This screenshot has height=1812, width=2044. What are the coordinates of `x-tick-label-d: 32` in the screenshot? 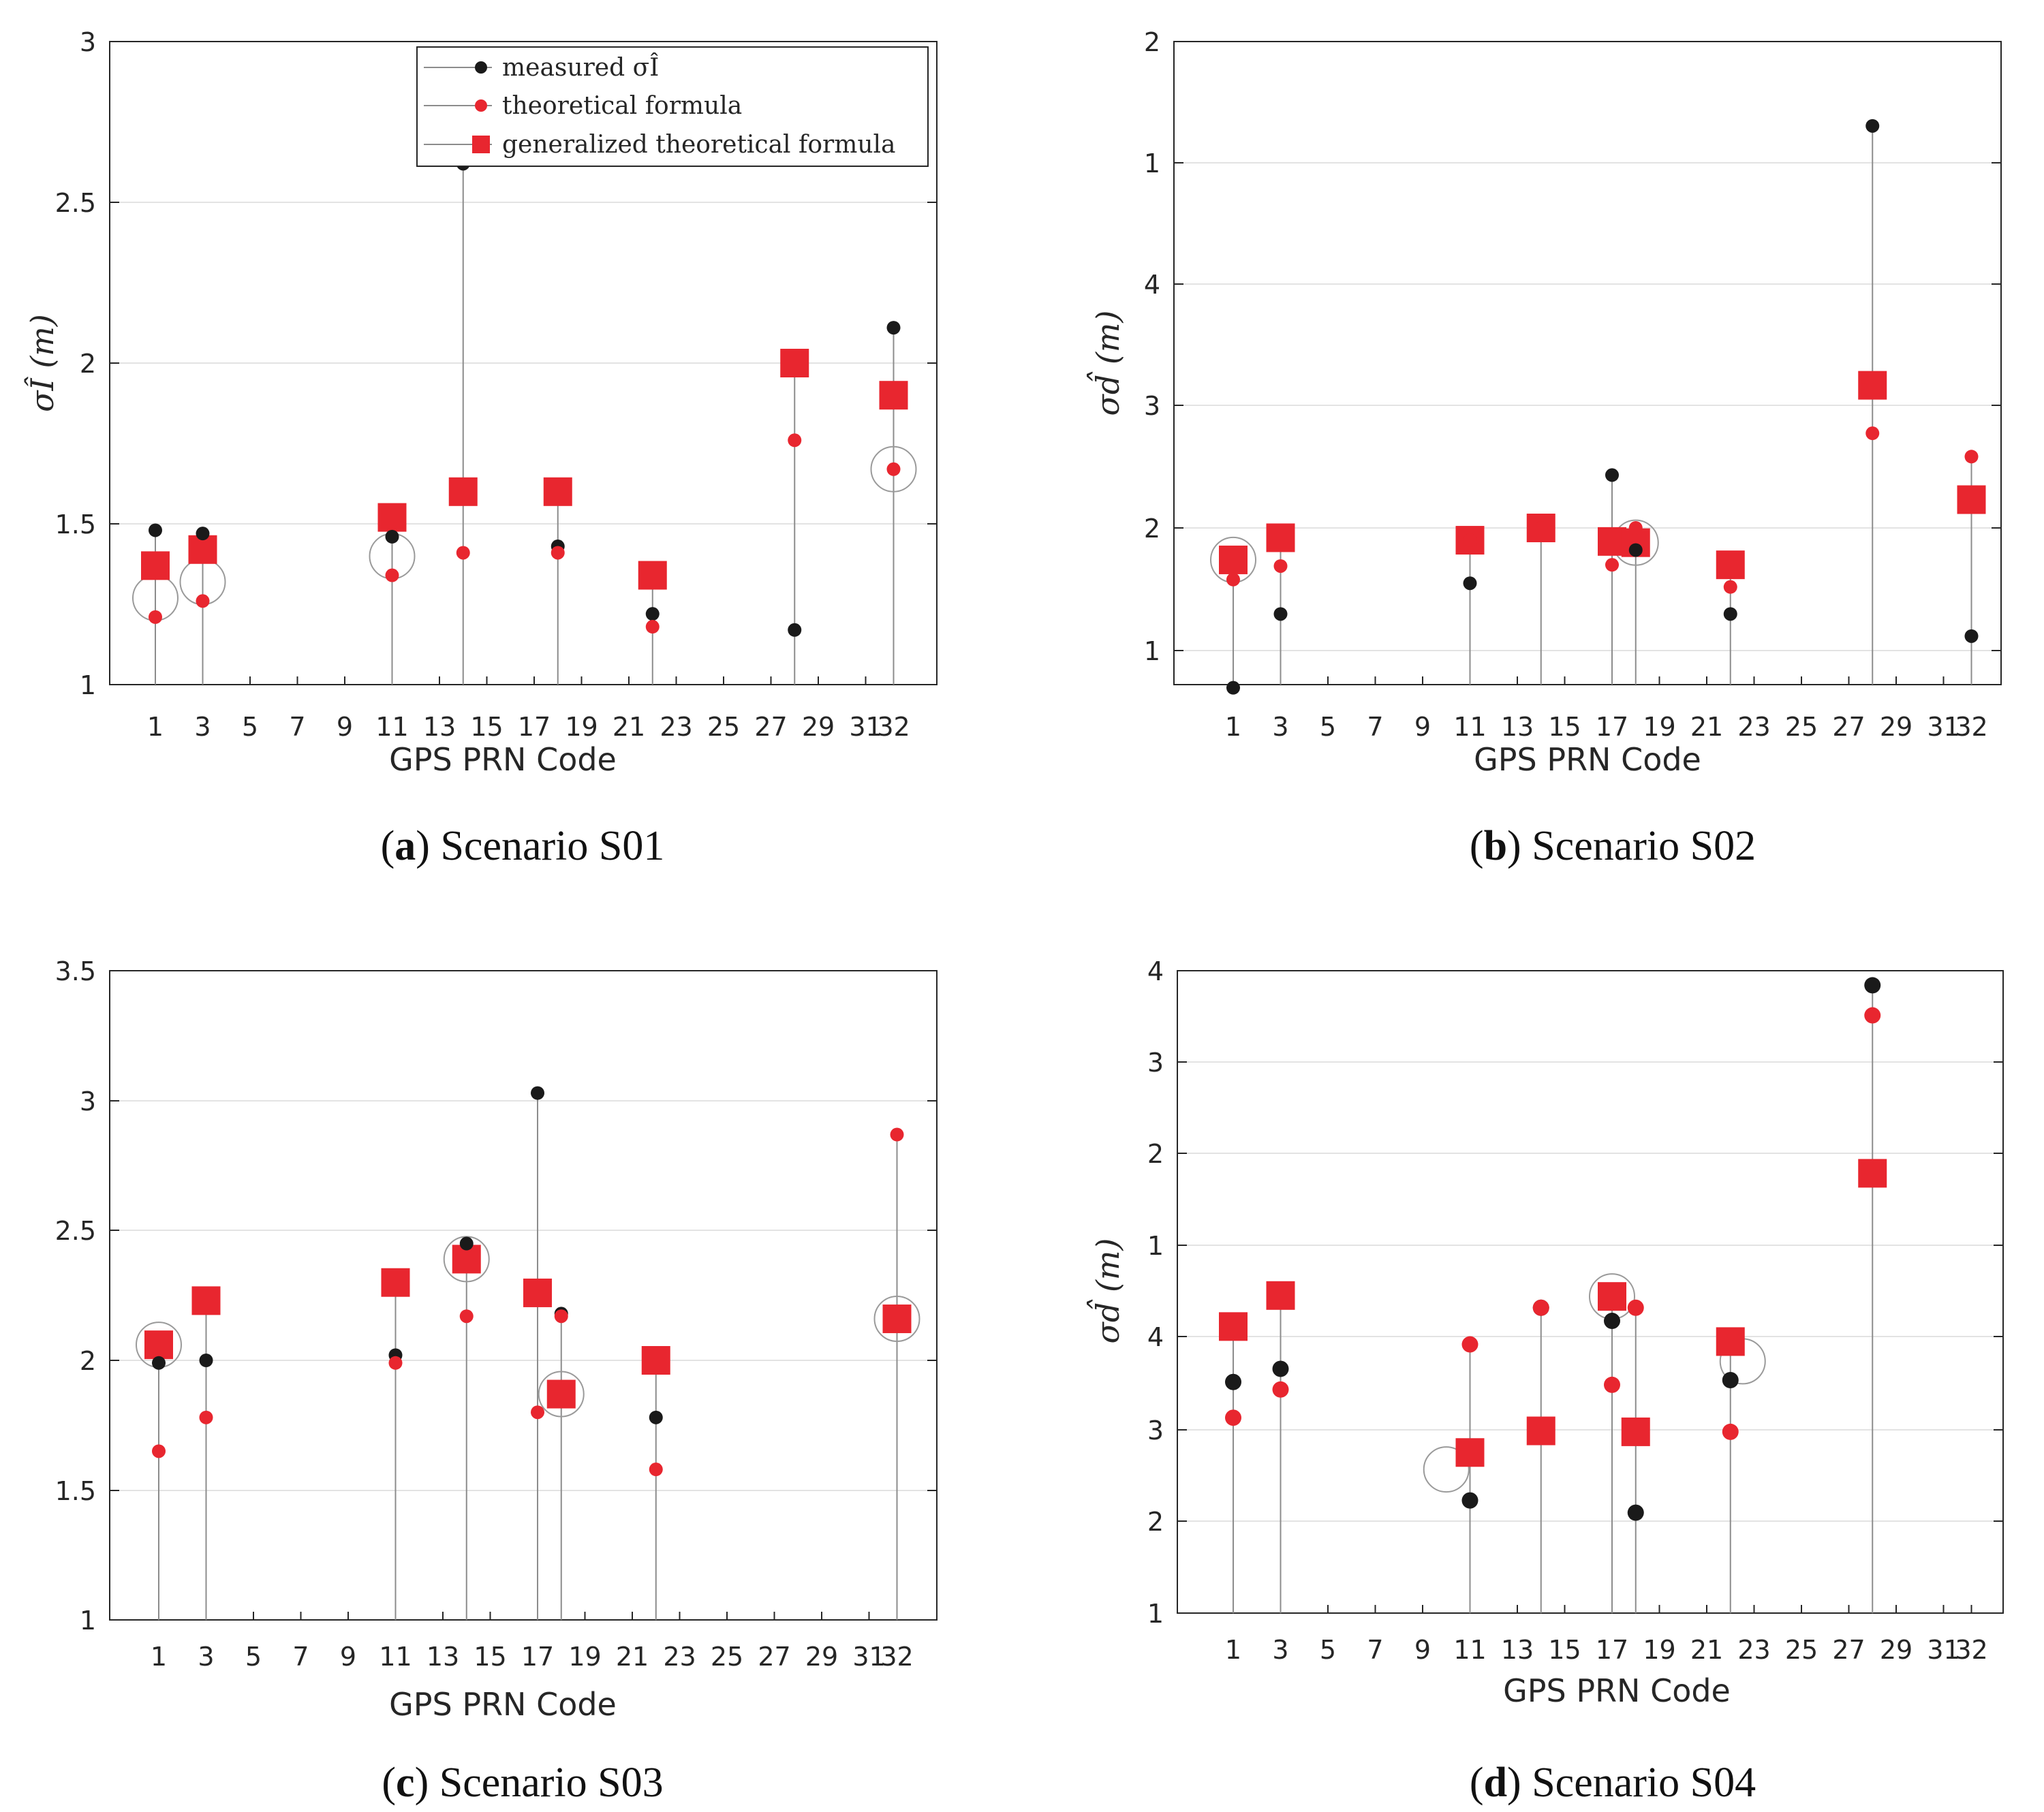 It's located at (1971, 1650).